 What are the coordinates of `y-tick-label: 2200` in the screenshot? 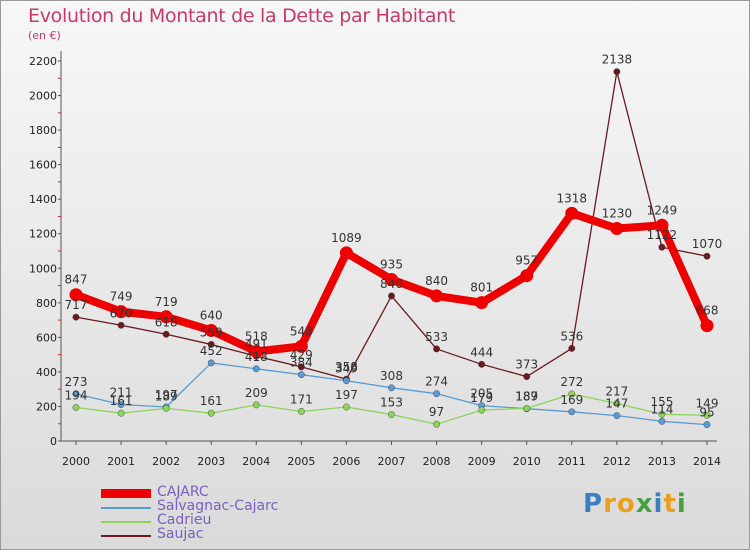 It's located at (43, 61).